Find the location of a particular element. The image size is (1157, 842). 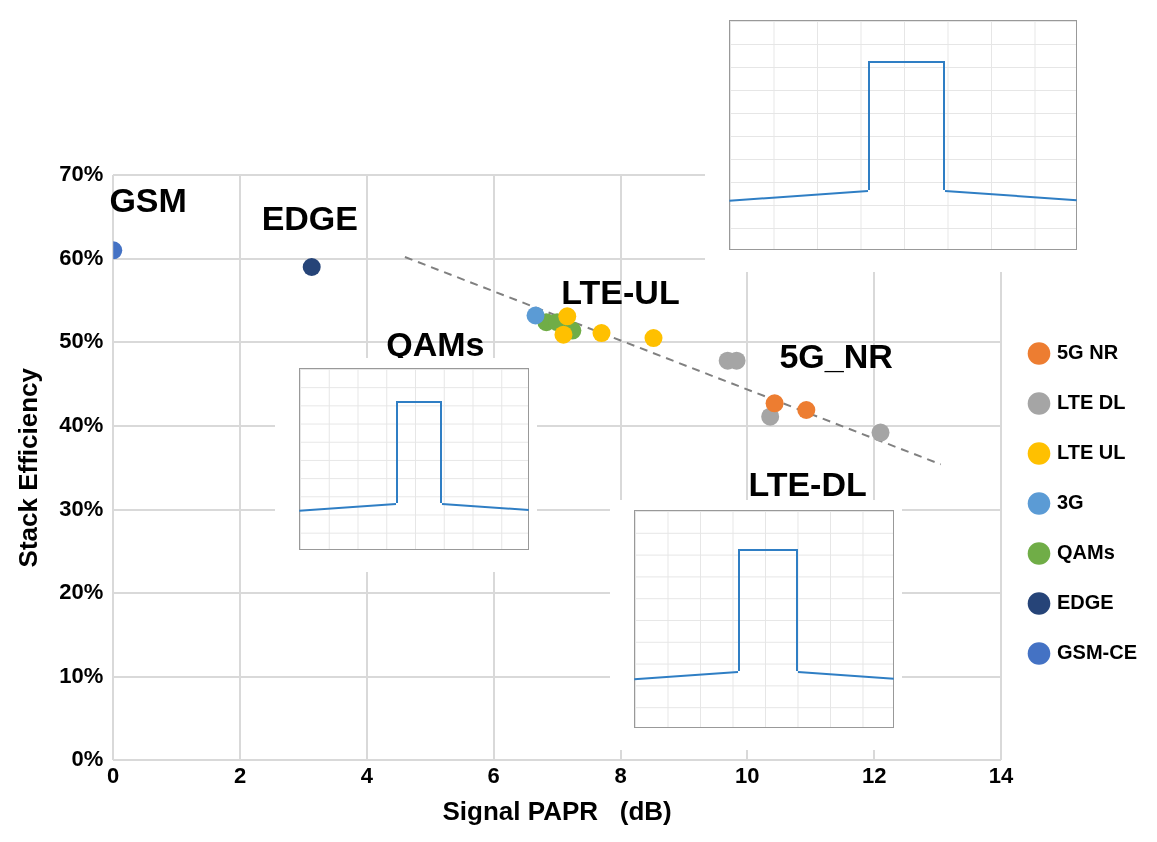

y-tick-label: 20% is located at coordinates (81, 592).